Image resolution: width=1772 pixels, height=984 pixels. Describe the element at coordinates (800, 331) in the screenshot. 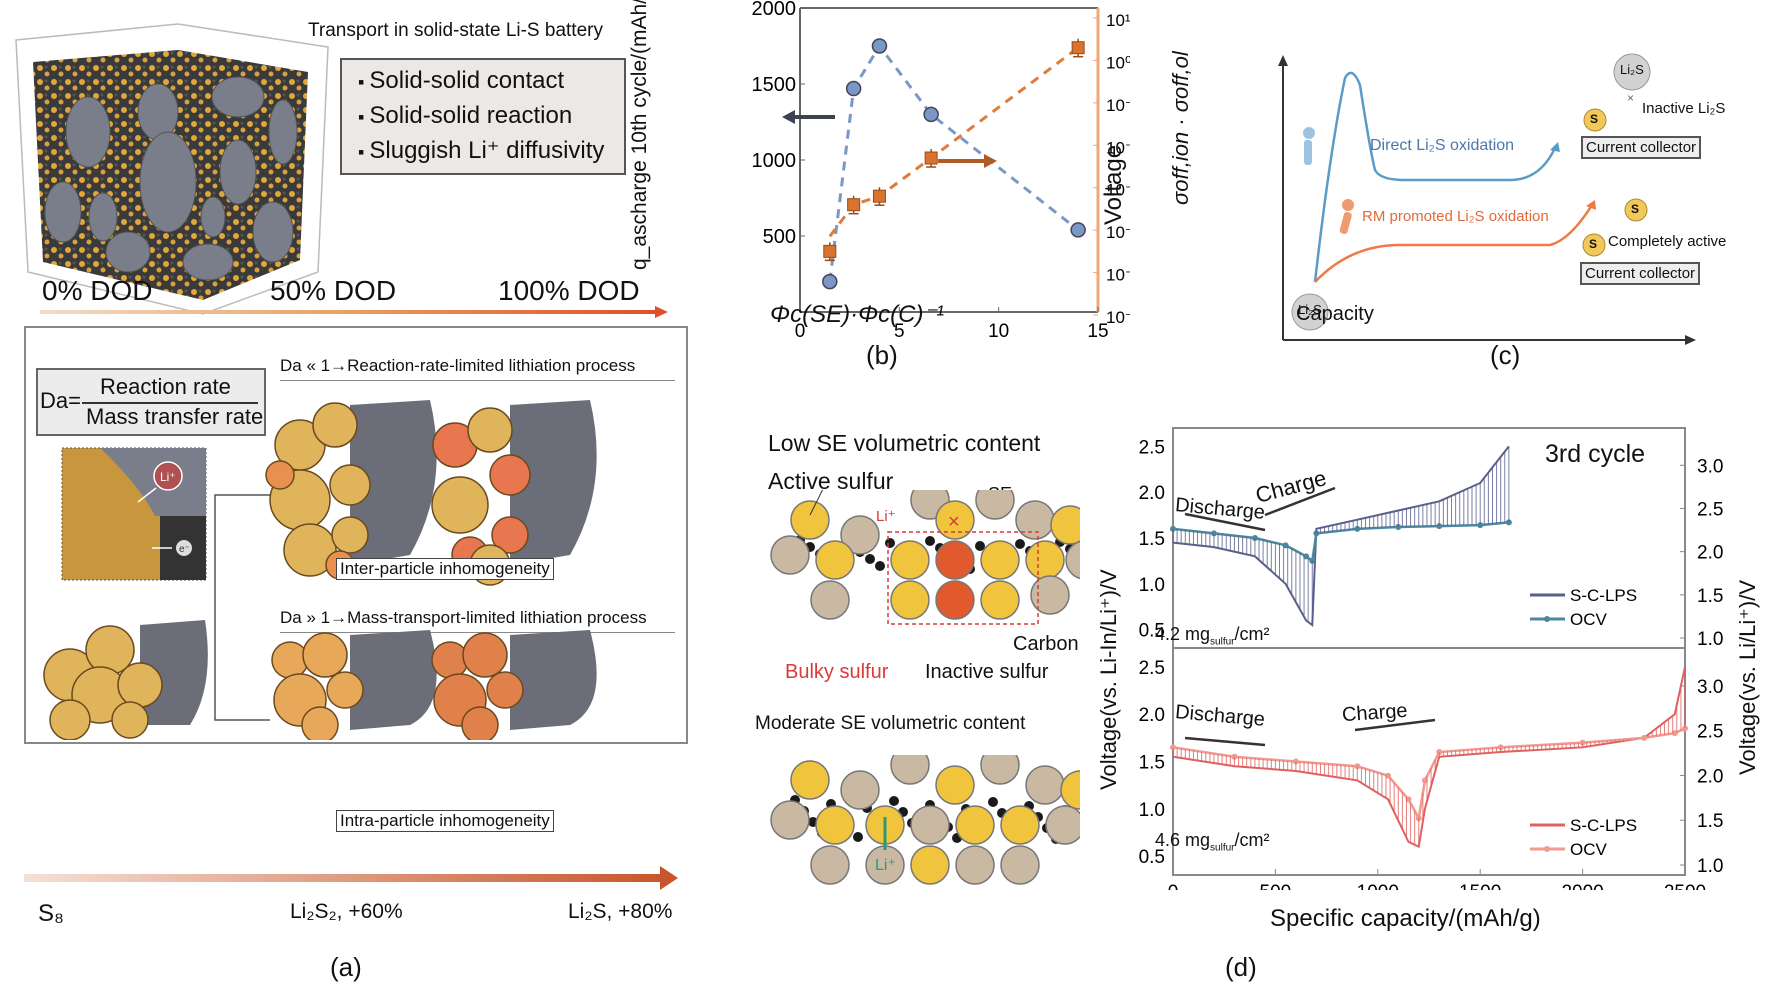

I see `x-tick-label: 0` at that location.